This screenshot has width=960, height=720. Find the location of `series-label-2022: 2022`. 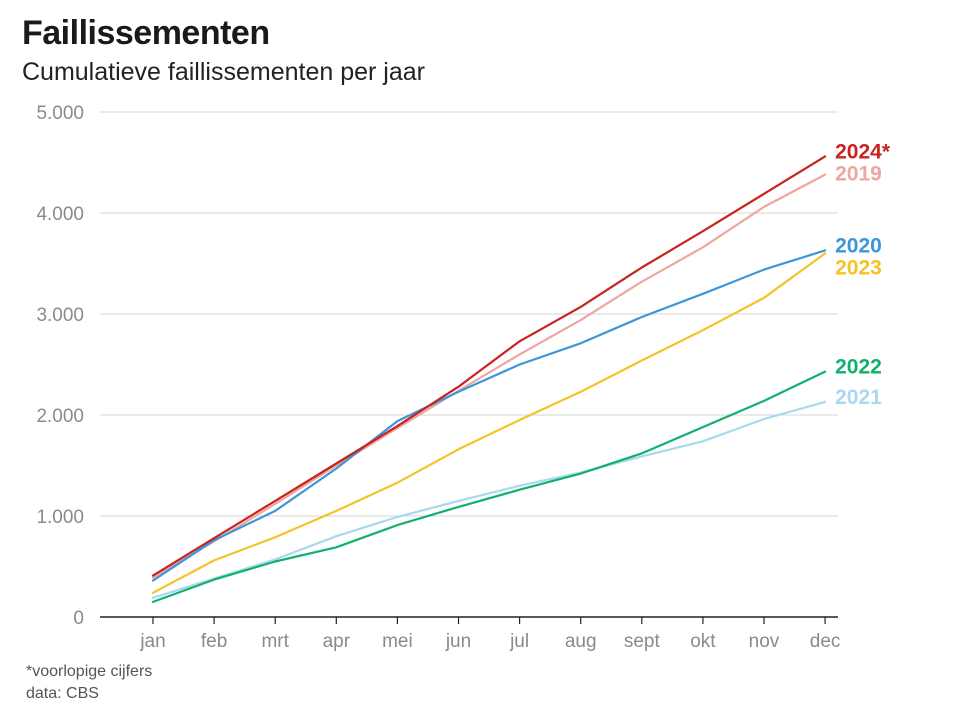

series-label-2022: 2022 is located at coordinates (858, 367).